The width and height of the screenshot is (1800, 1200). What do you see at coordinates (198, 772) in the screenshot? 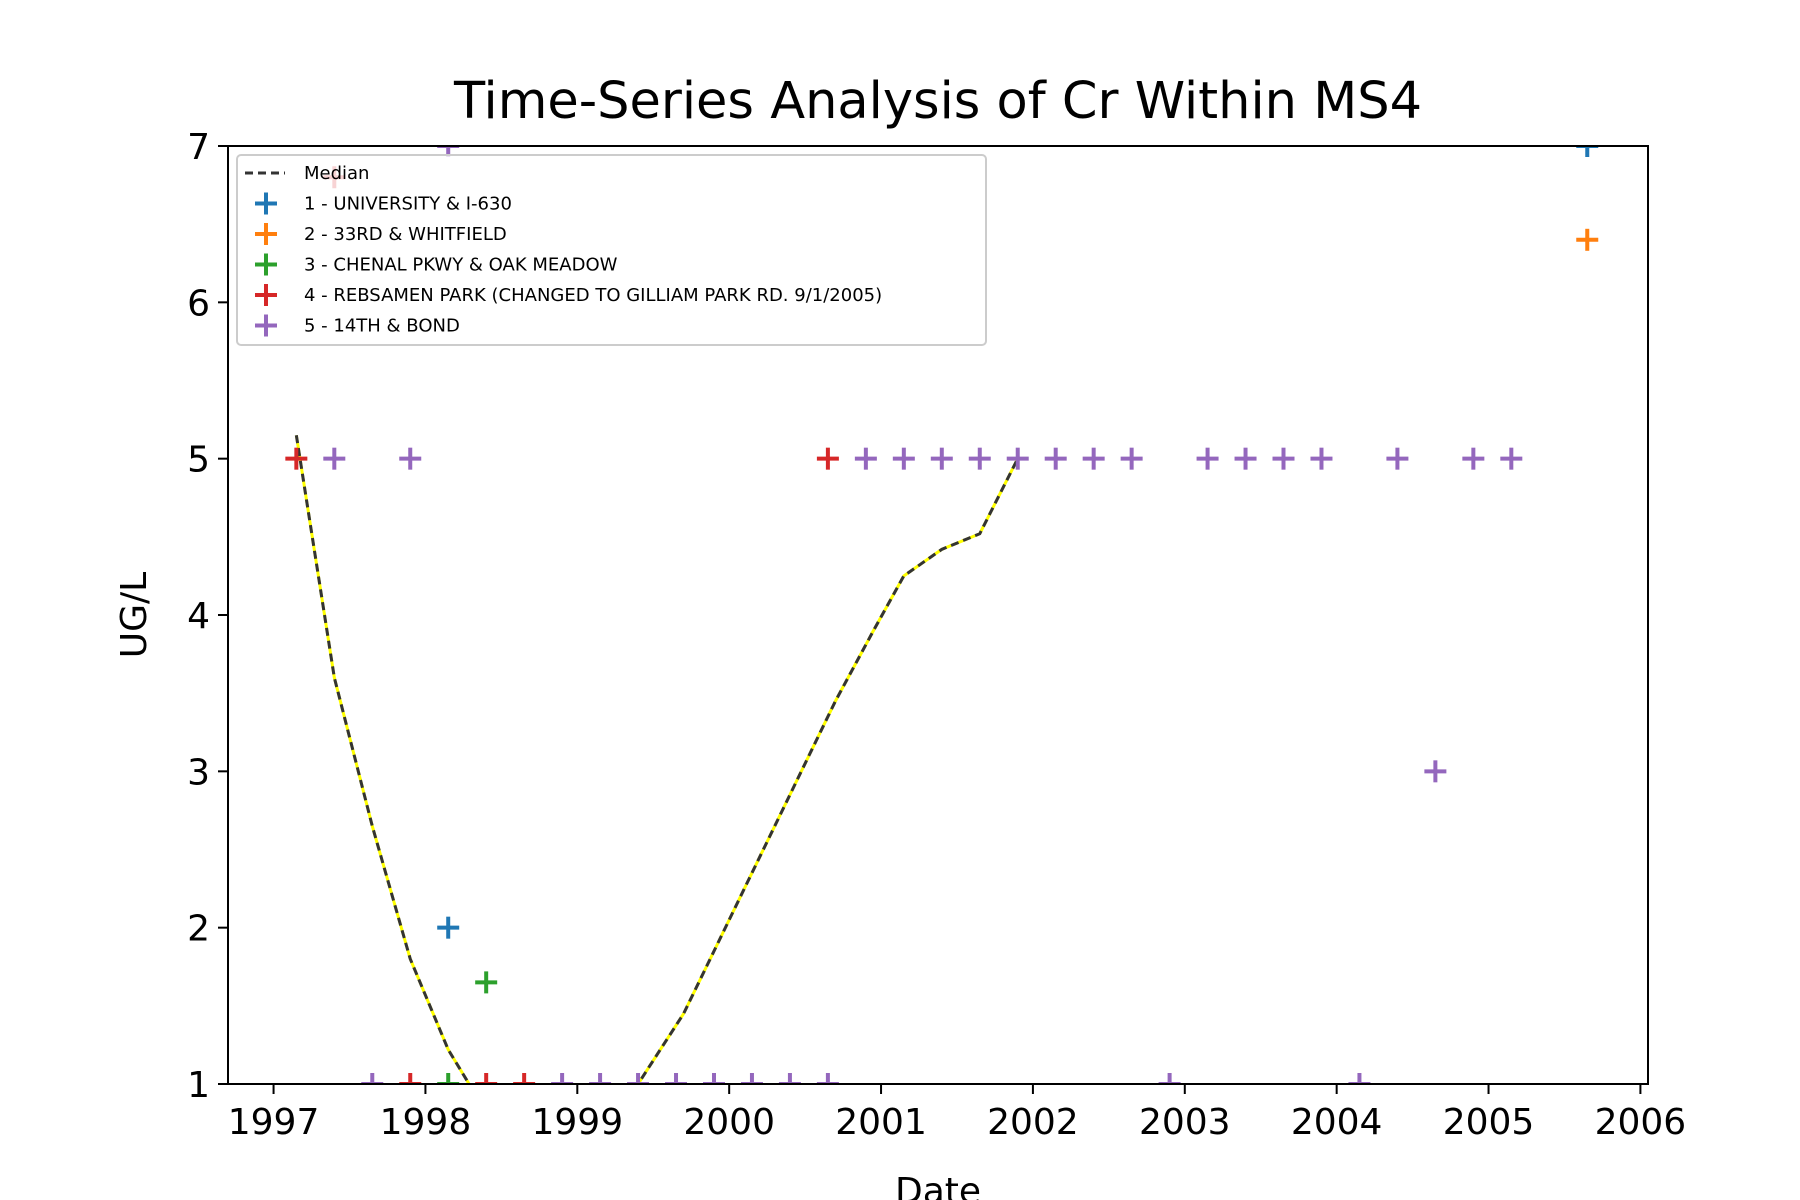
I see `y-tick-label: 3` at bounding box center [198, 772].